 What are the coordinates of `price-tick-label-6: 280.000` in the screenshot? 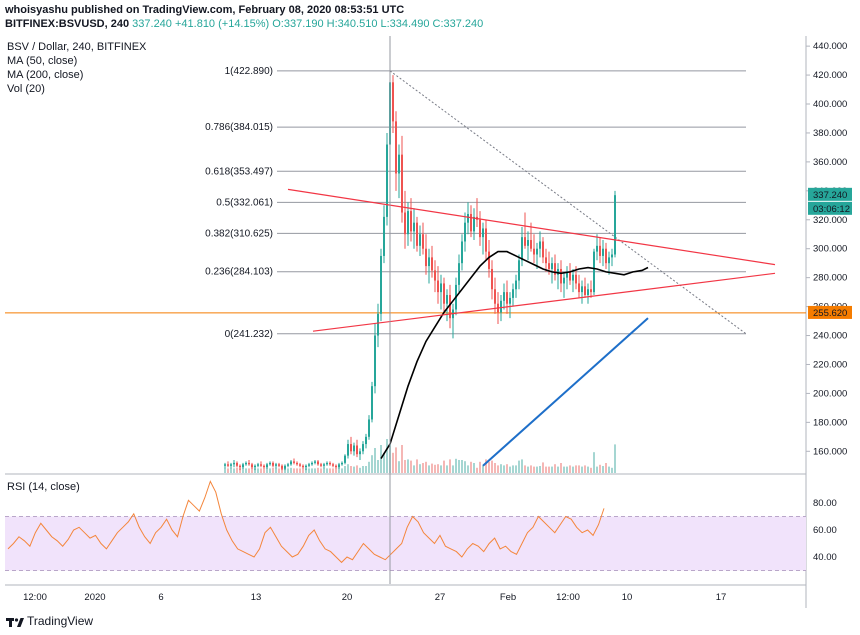 It's located at (830, 278).